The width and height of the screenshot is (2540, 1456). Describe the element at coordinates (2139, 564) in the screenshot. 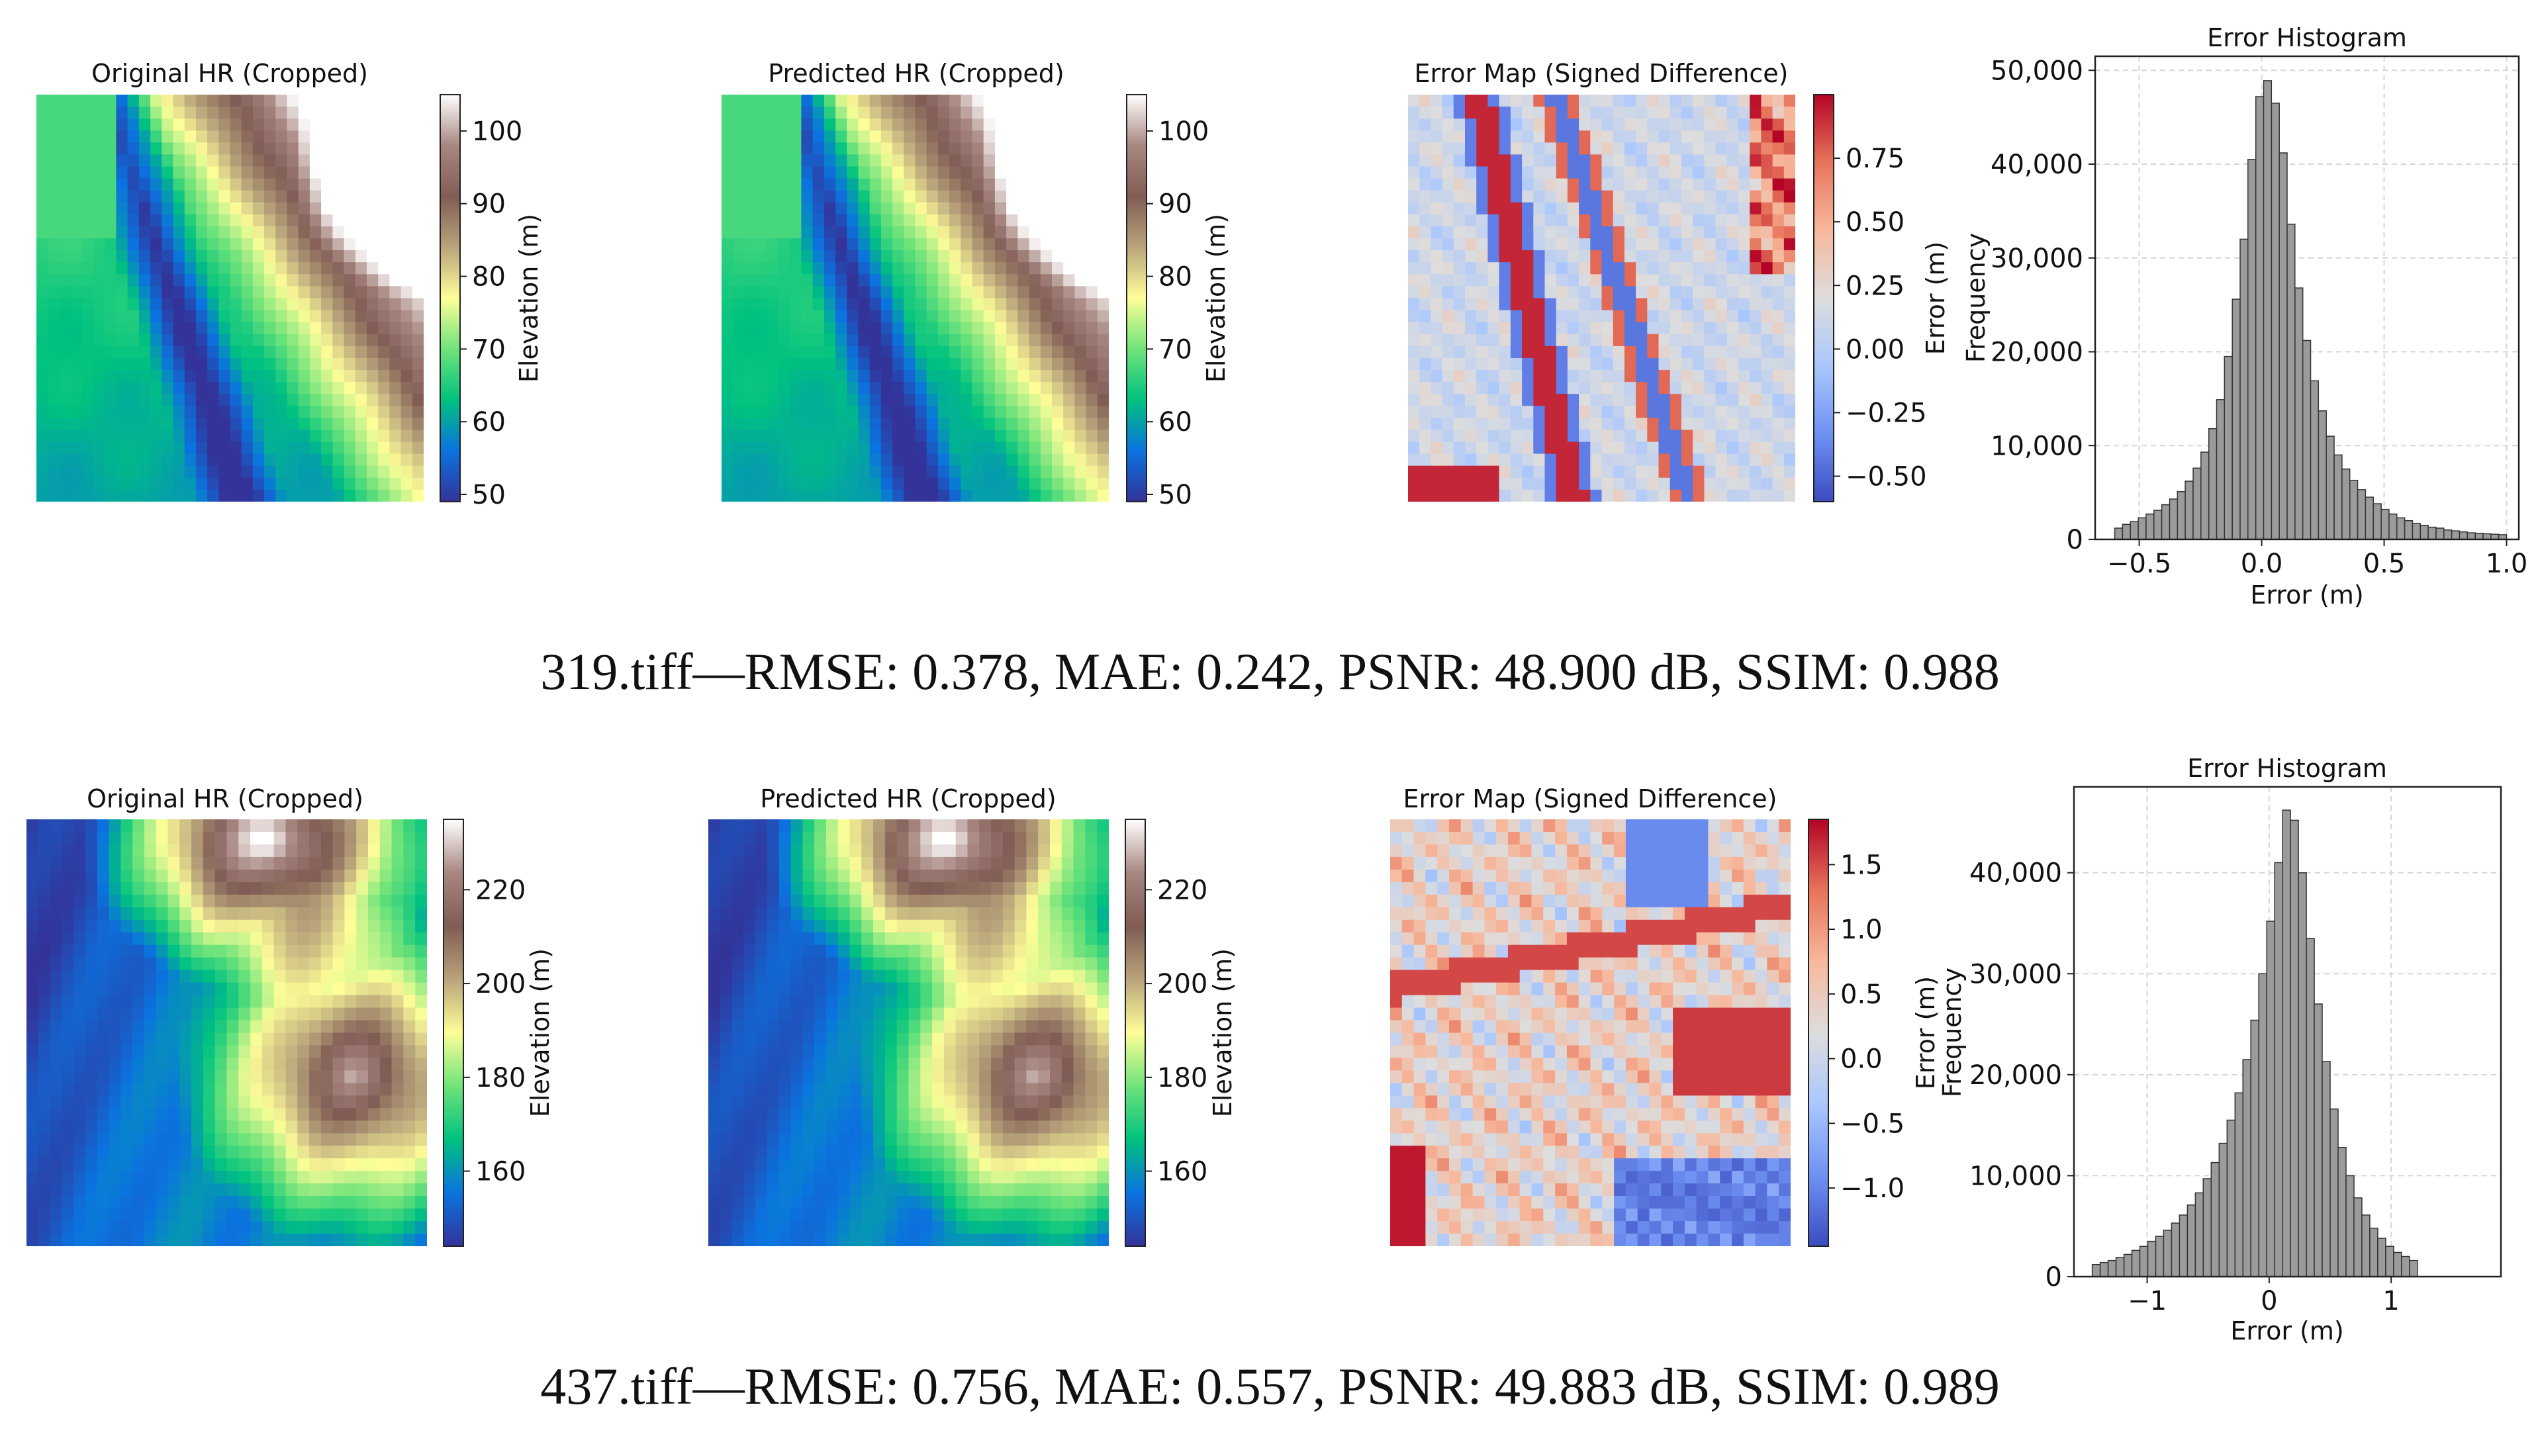

I see `x-tick-label: −0.5` at that location.